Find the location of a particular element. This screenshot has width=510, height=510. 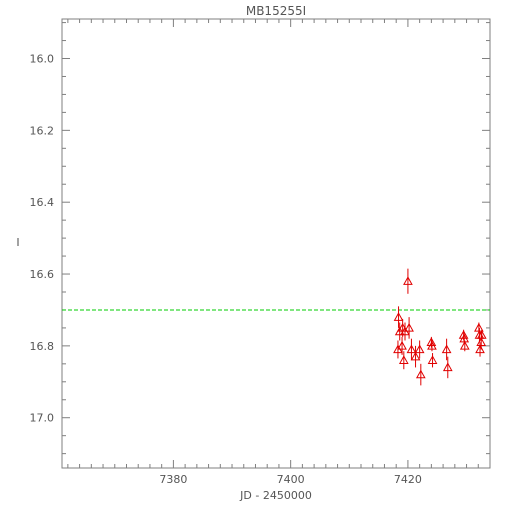

y-tick-label: 16.0 is located at coordinates (42, 59).